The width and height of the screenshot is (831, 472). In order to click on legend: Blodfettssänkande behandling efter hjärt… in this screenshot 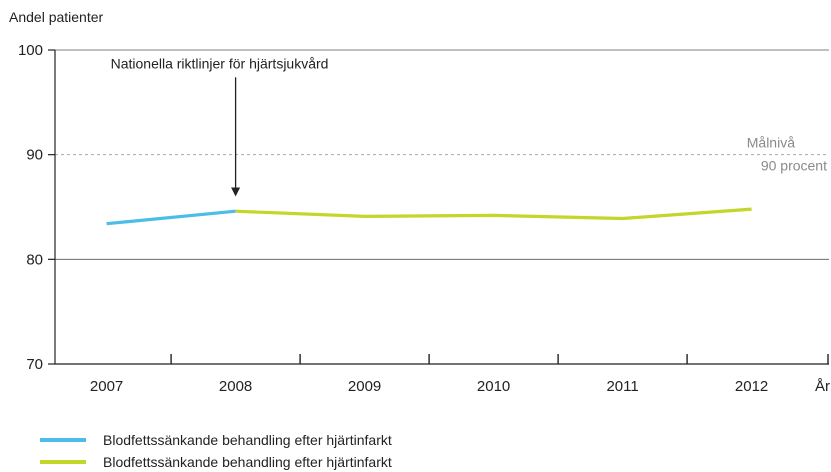, I will do `click(216, 451)`.